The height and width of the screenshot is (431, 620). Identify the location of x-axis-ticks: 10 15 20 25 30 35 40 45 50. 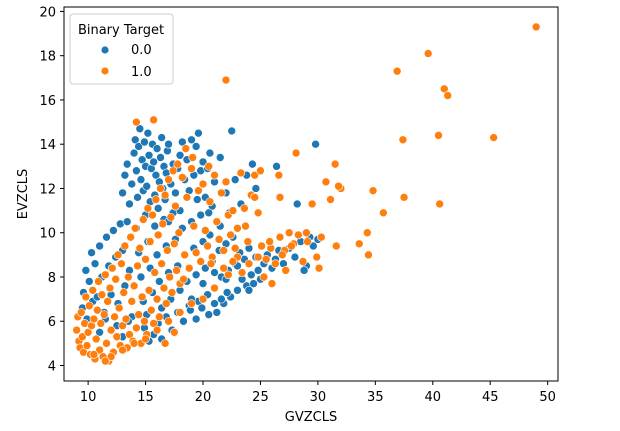
(318, 393).